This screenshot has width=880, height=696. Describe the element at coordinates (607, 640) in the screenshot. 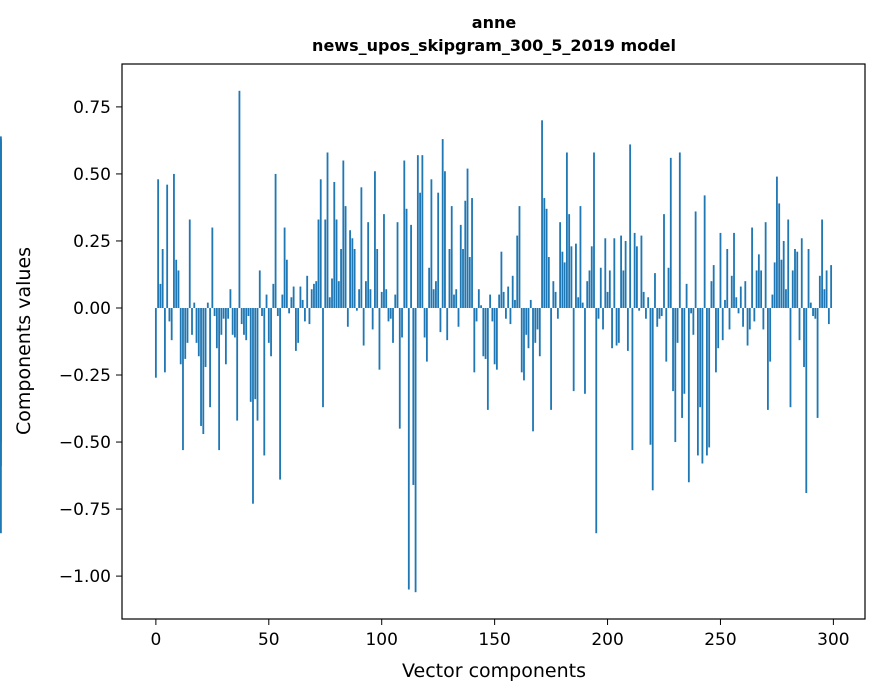

I see `x-tick-label: 200` at that location.